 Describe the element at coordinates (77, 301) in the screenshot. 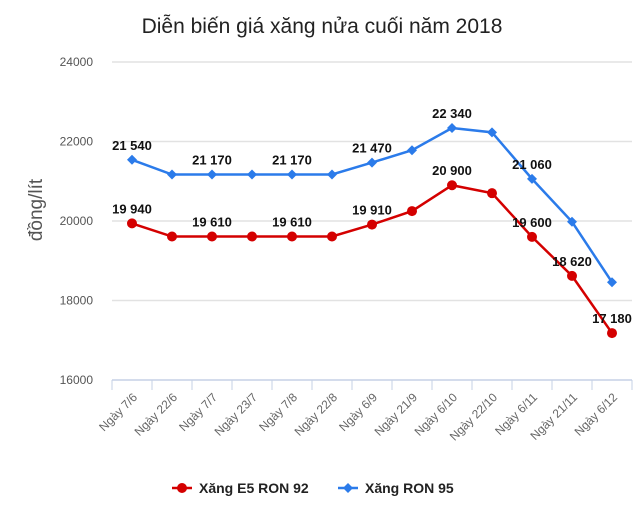

I see `y-tick-label: 18000` at that location.